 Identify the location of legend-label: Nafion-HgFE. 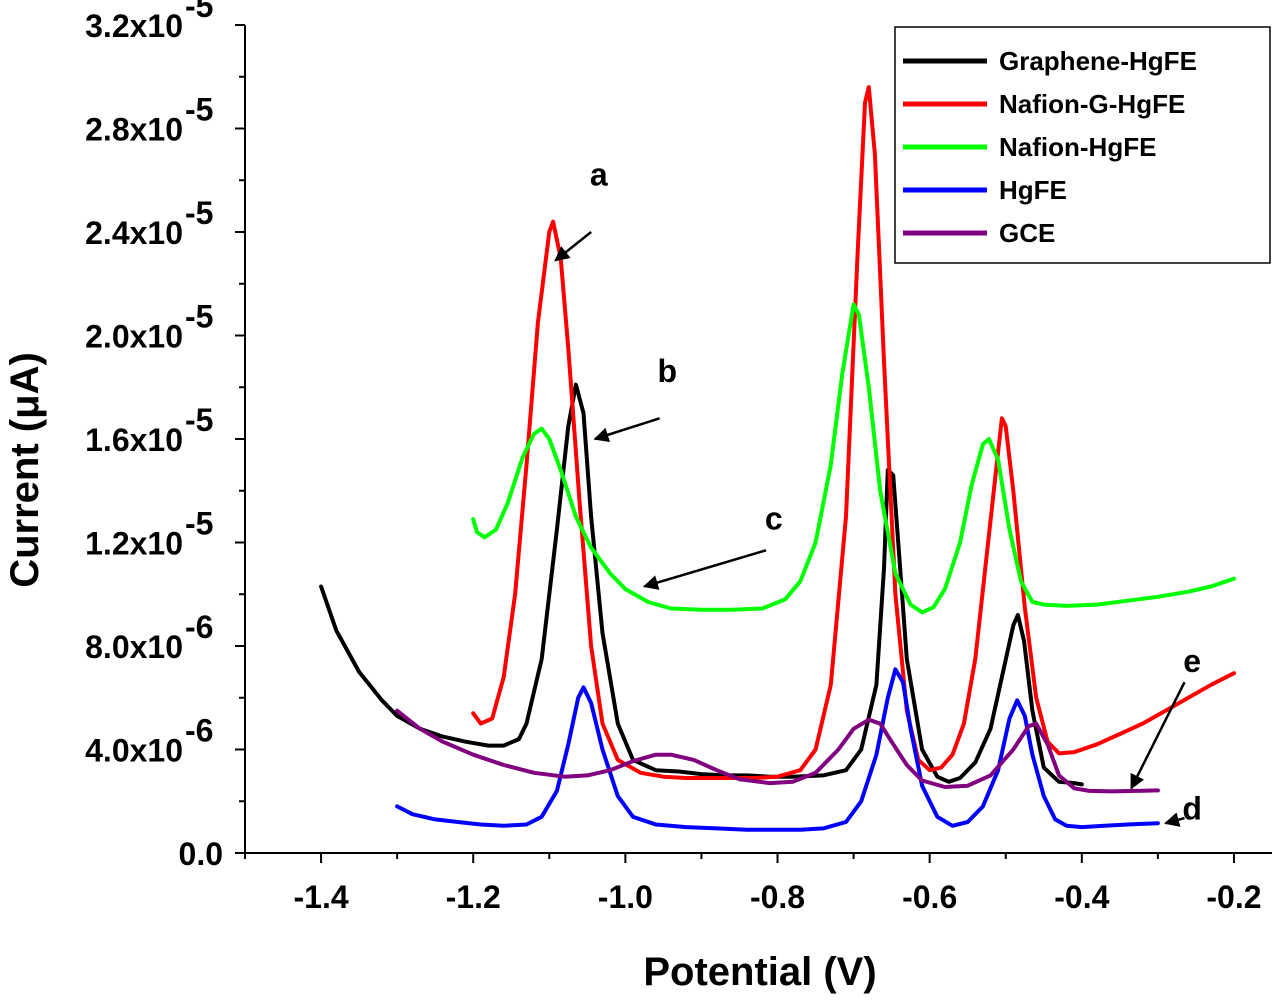
(1077, 147).